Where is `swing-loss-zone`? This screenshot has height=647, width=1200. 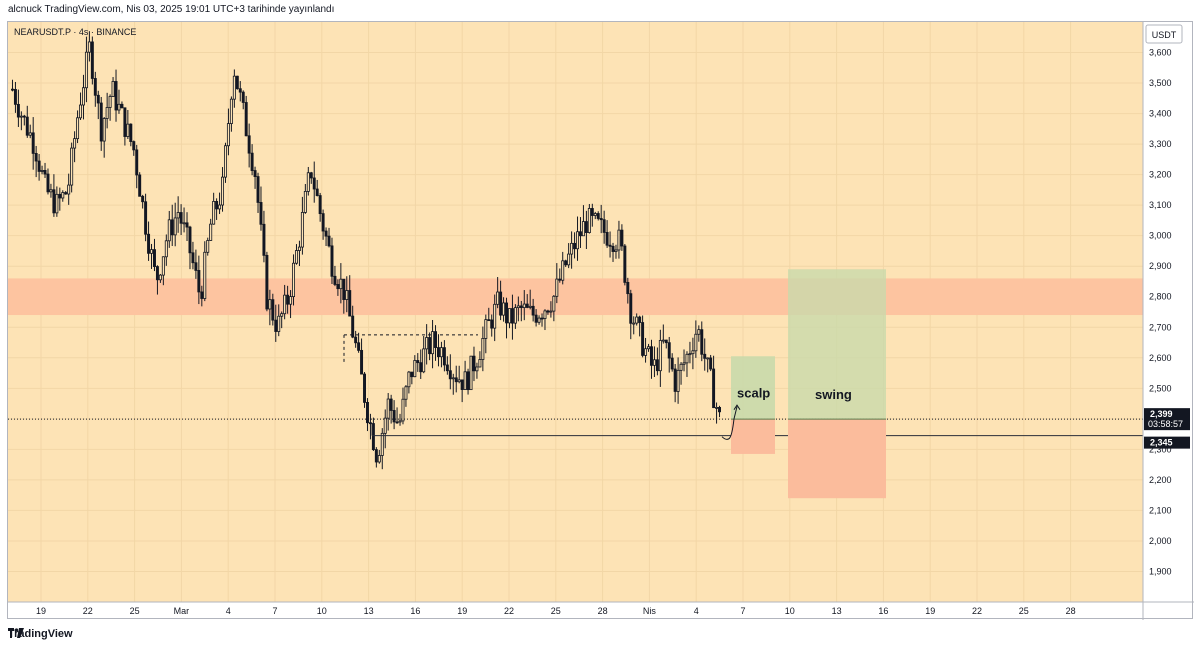
swing-loss-zone is located at coordinates (837, 459).